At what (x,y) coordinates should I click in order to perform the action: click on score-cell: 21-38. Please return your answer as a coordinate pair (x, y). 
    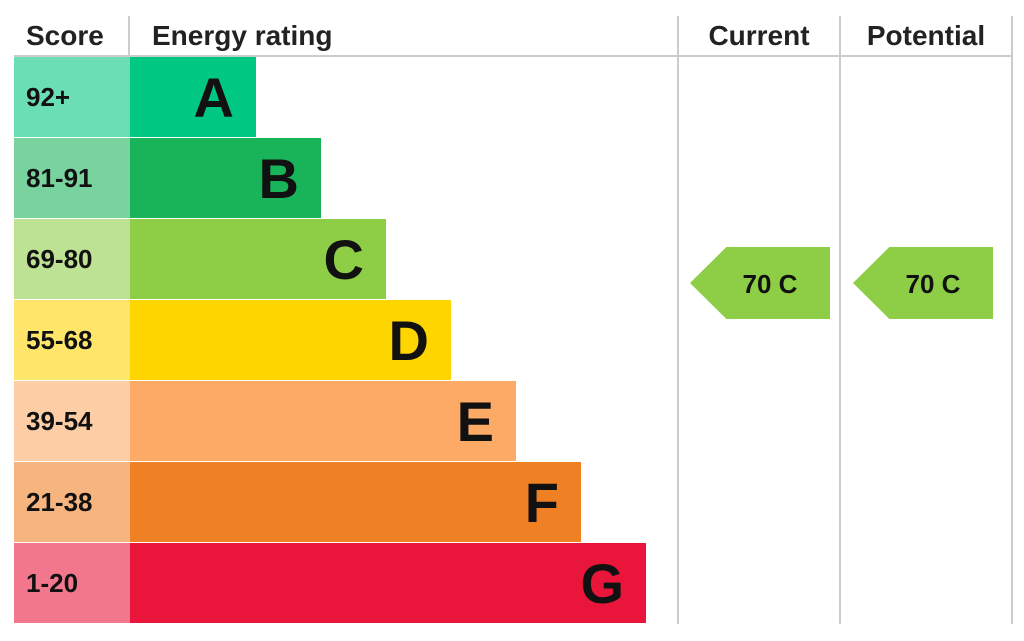
    Looking at the image, I should click on (72, 502).